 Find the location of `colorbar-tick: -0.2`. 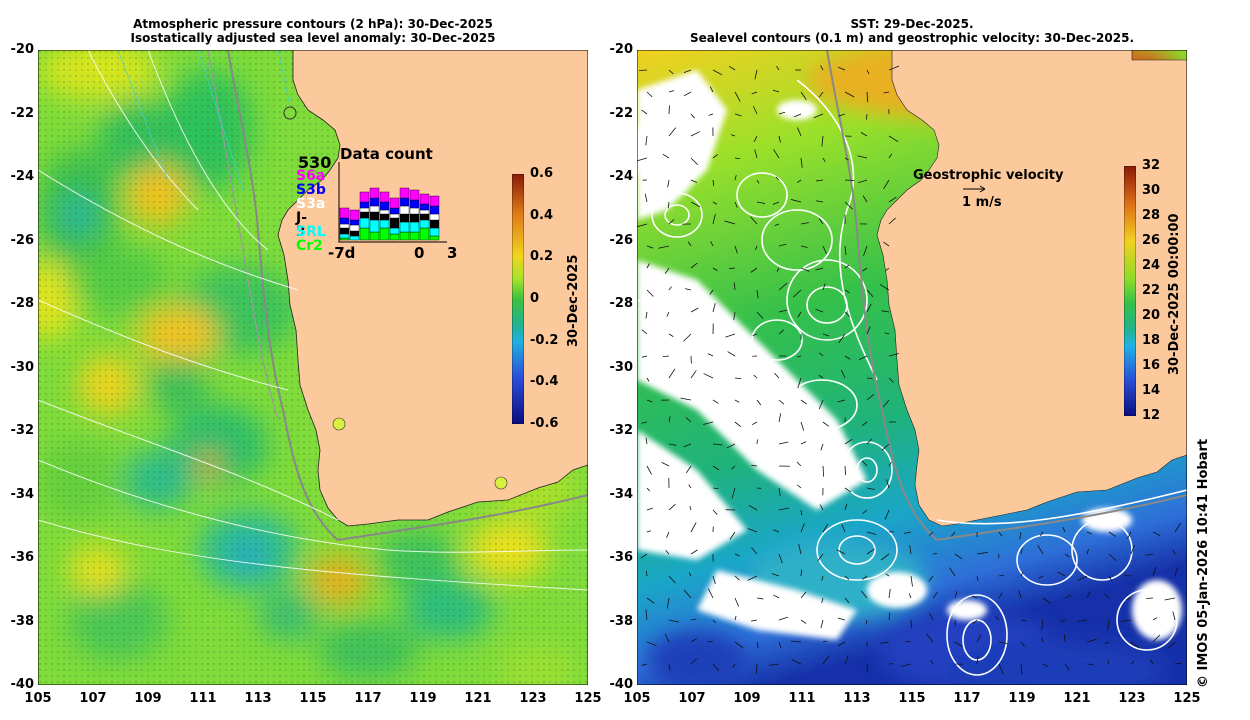

colorbar-tick: -0.2 is located at coordinates (544, 340).